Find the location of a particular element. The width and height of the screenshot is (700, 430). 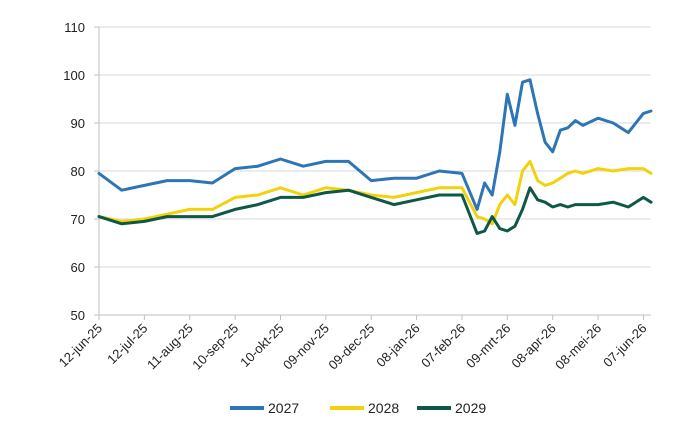

legend-label-2028: 2028 is located at coordinates (383, 408).